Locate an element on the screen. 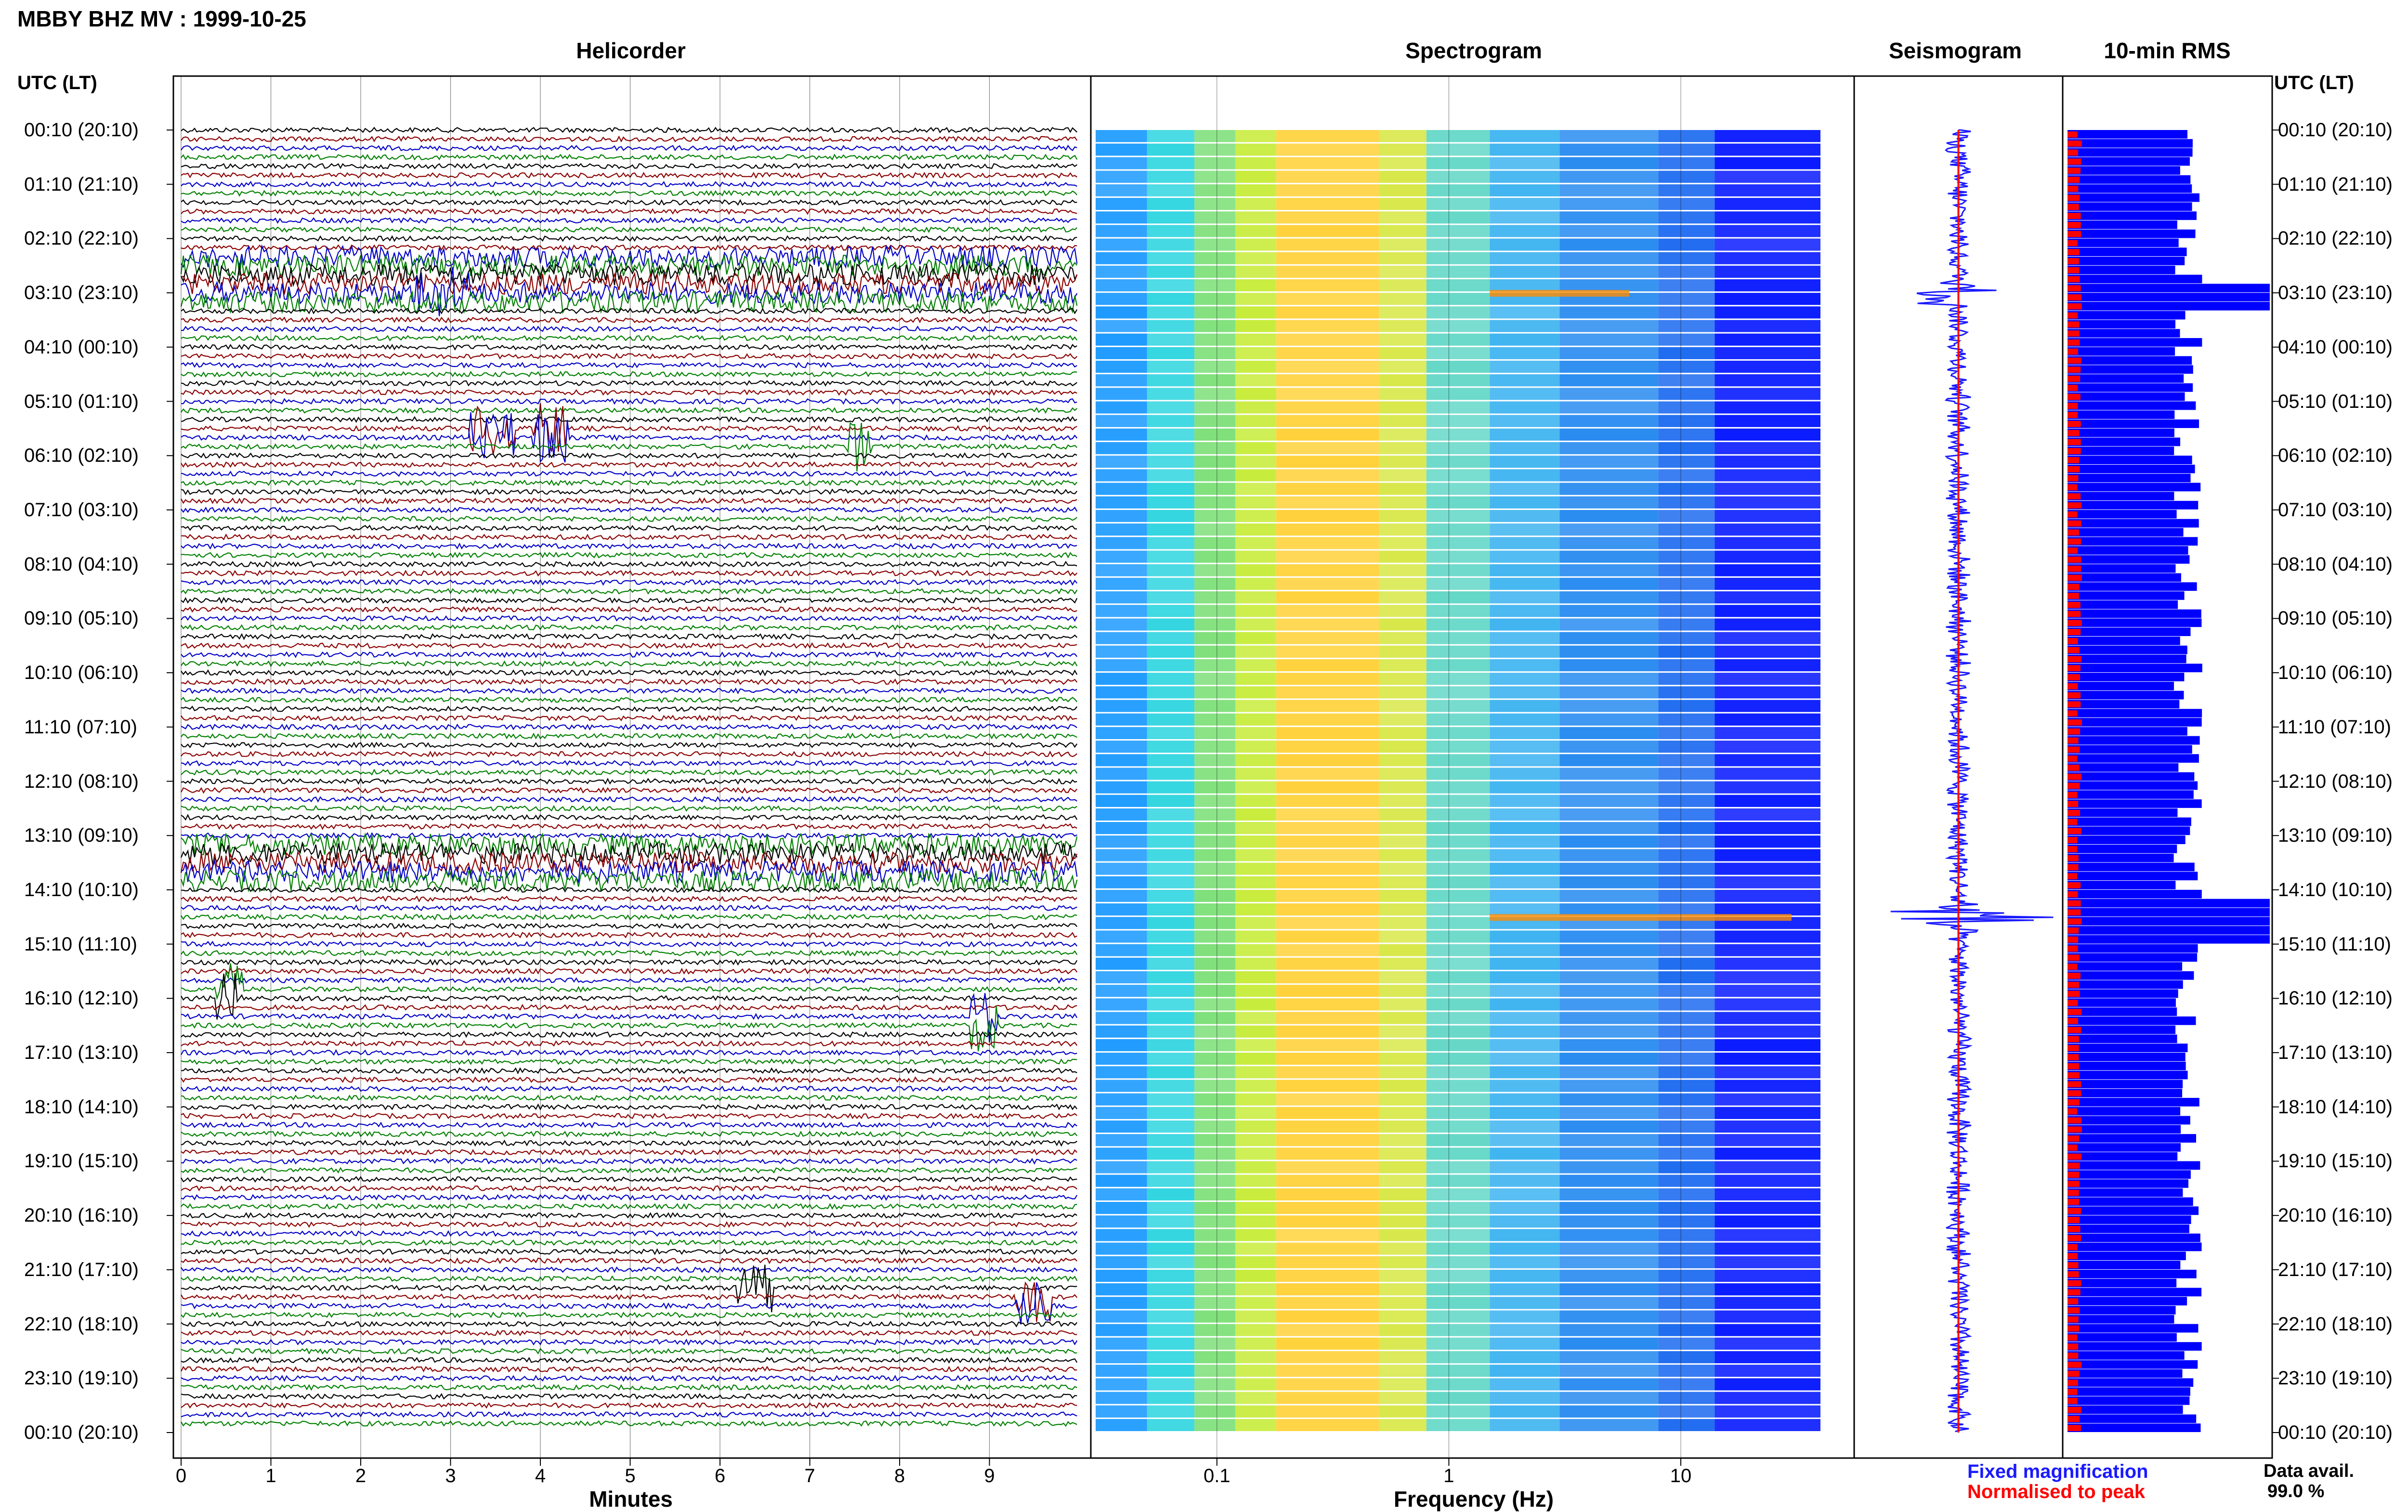 Image resolution: width=2408 pixels, height=1512 pixels. time-label-right: 06:10 (02:10) is located at coordinates (2335, 456).